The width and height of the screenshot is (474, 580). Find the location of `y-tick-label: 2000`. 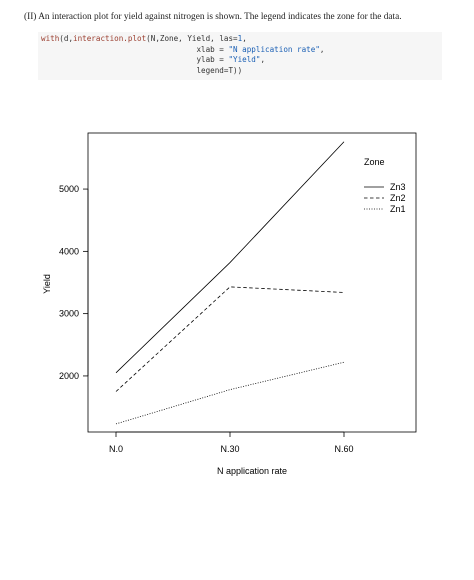

y-tick-label: 2000 is located at coordinates (69, 376).